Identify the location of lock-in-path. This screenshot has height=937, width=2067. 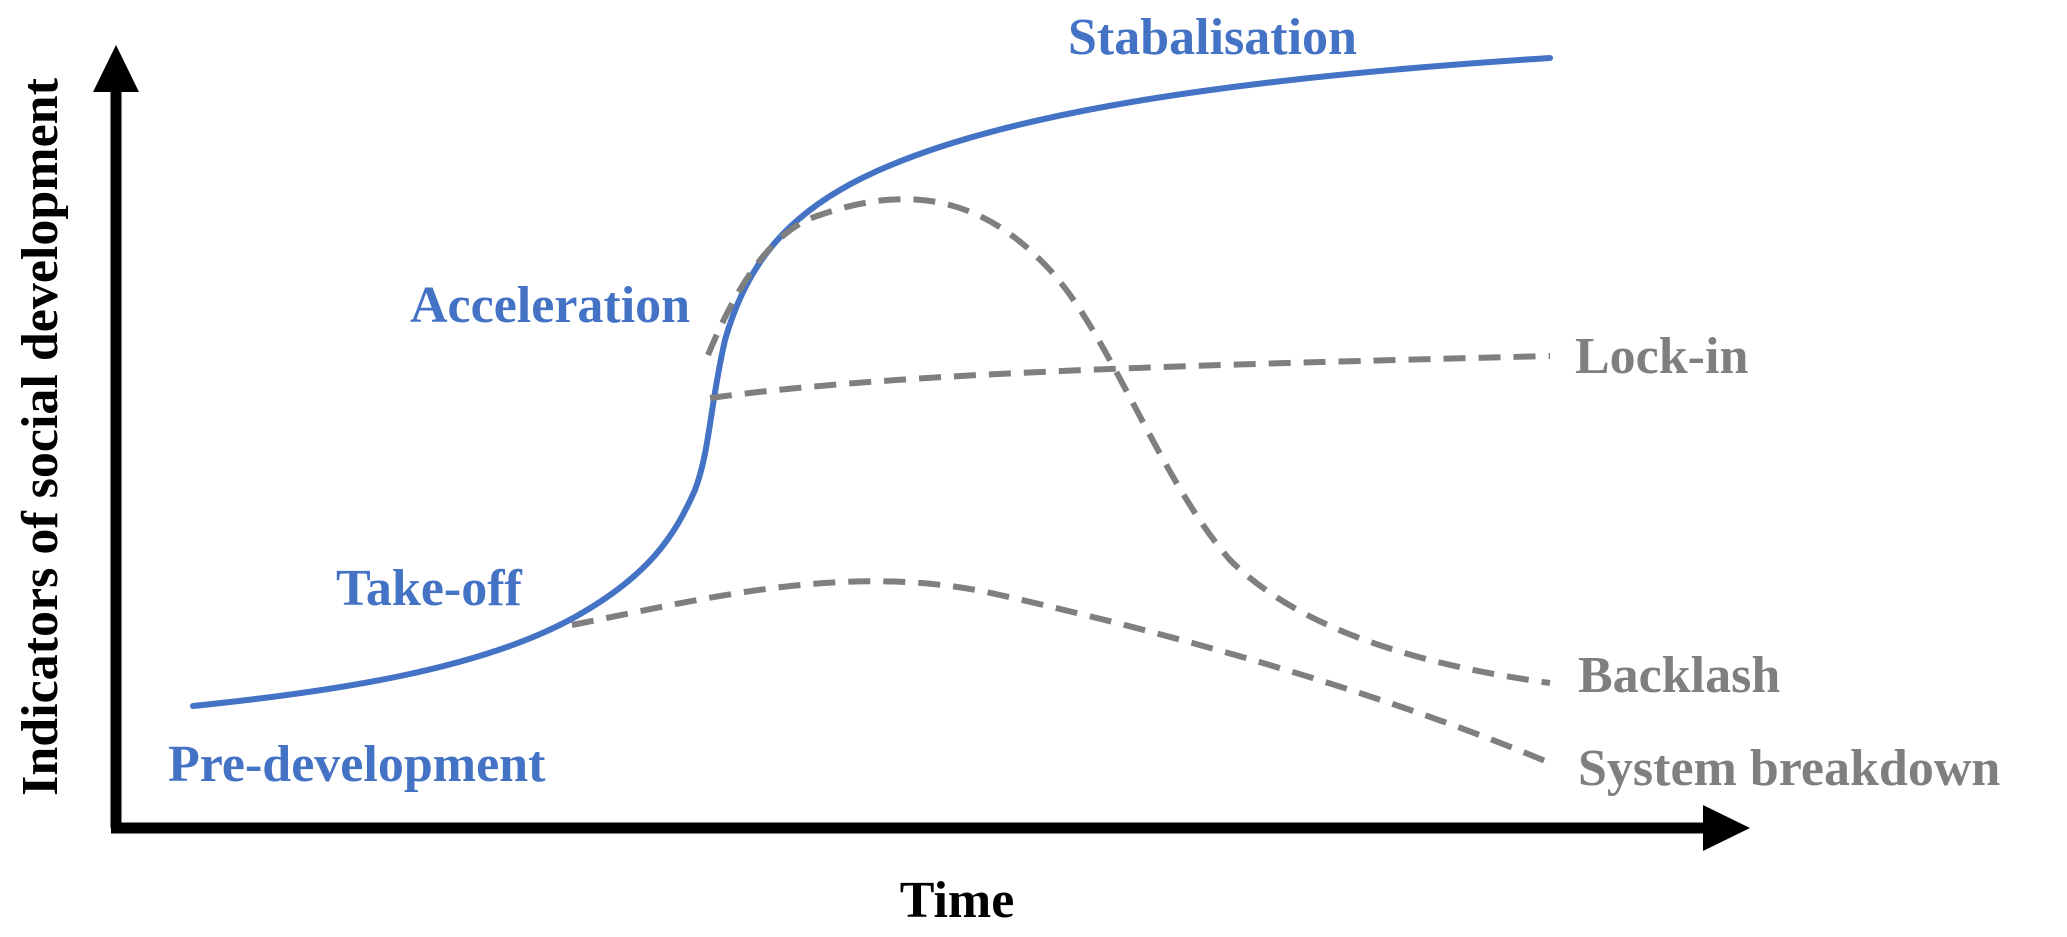
(1130, 377).